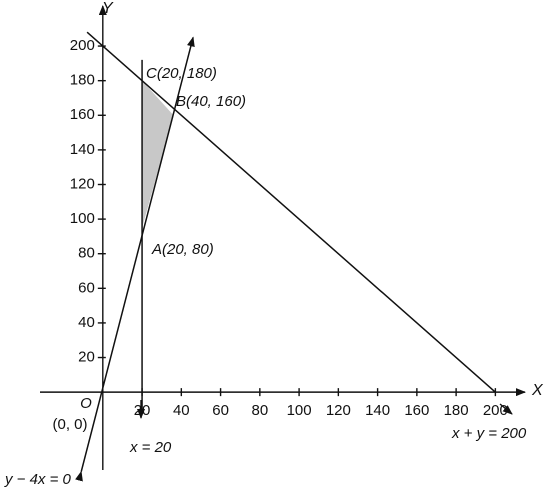 The height and width of the screenshot is (497, 546). Describe the element at coordinates (108, 8) in the screenshot. I see `y-axis-label: Y` at that location.